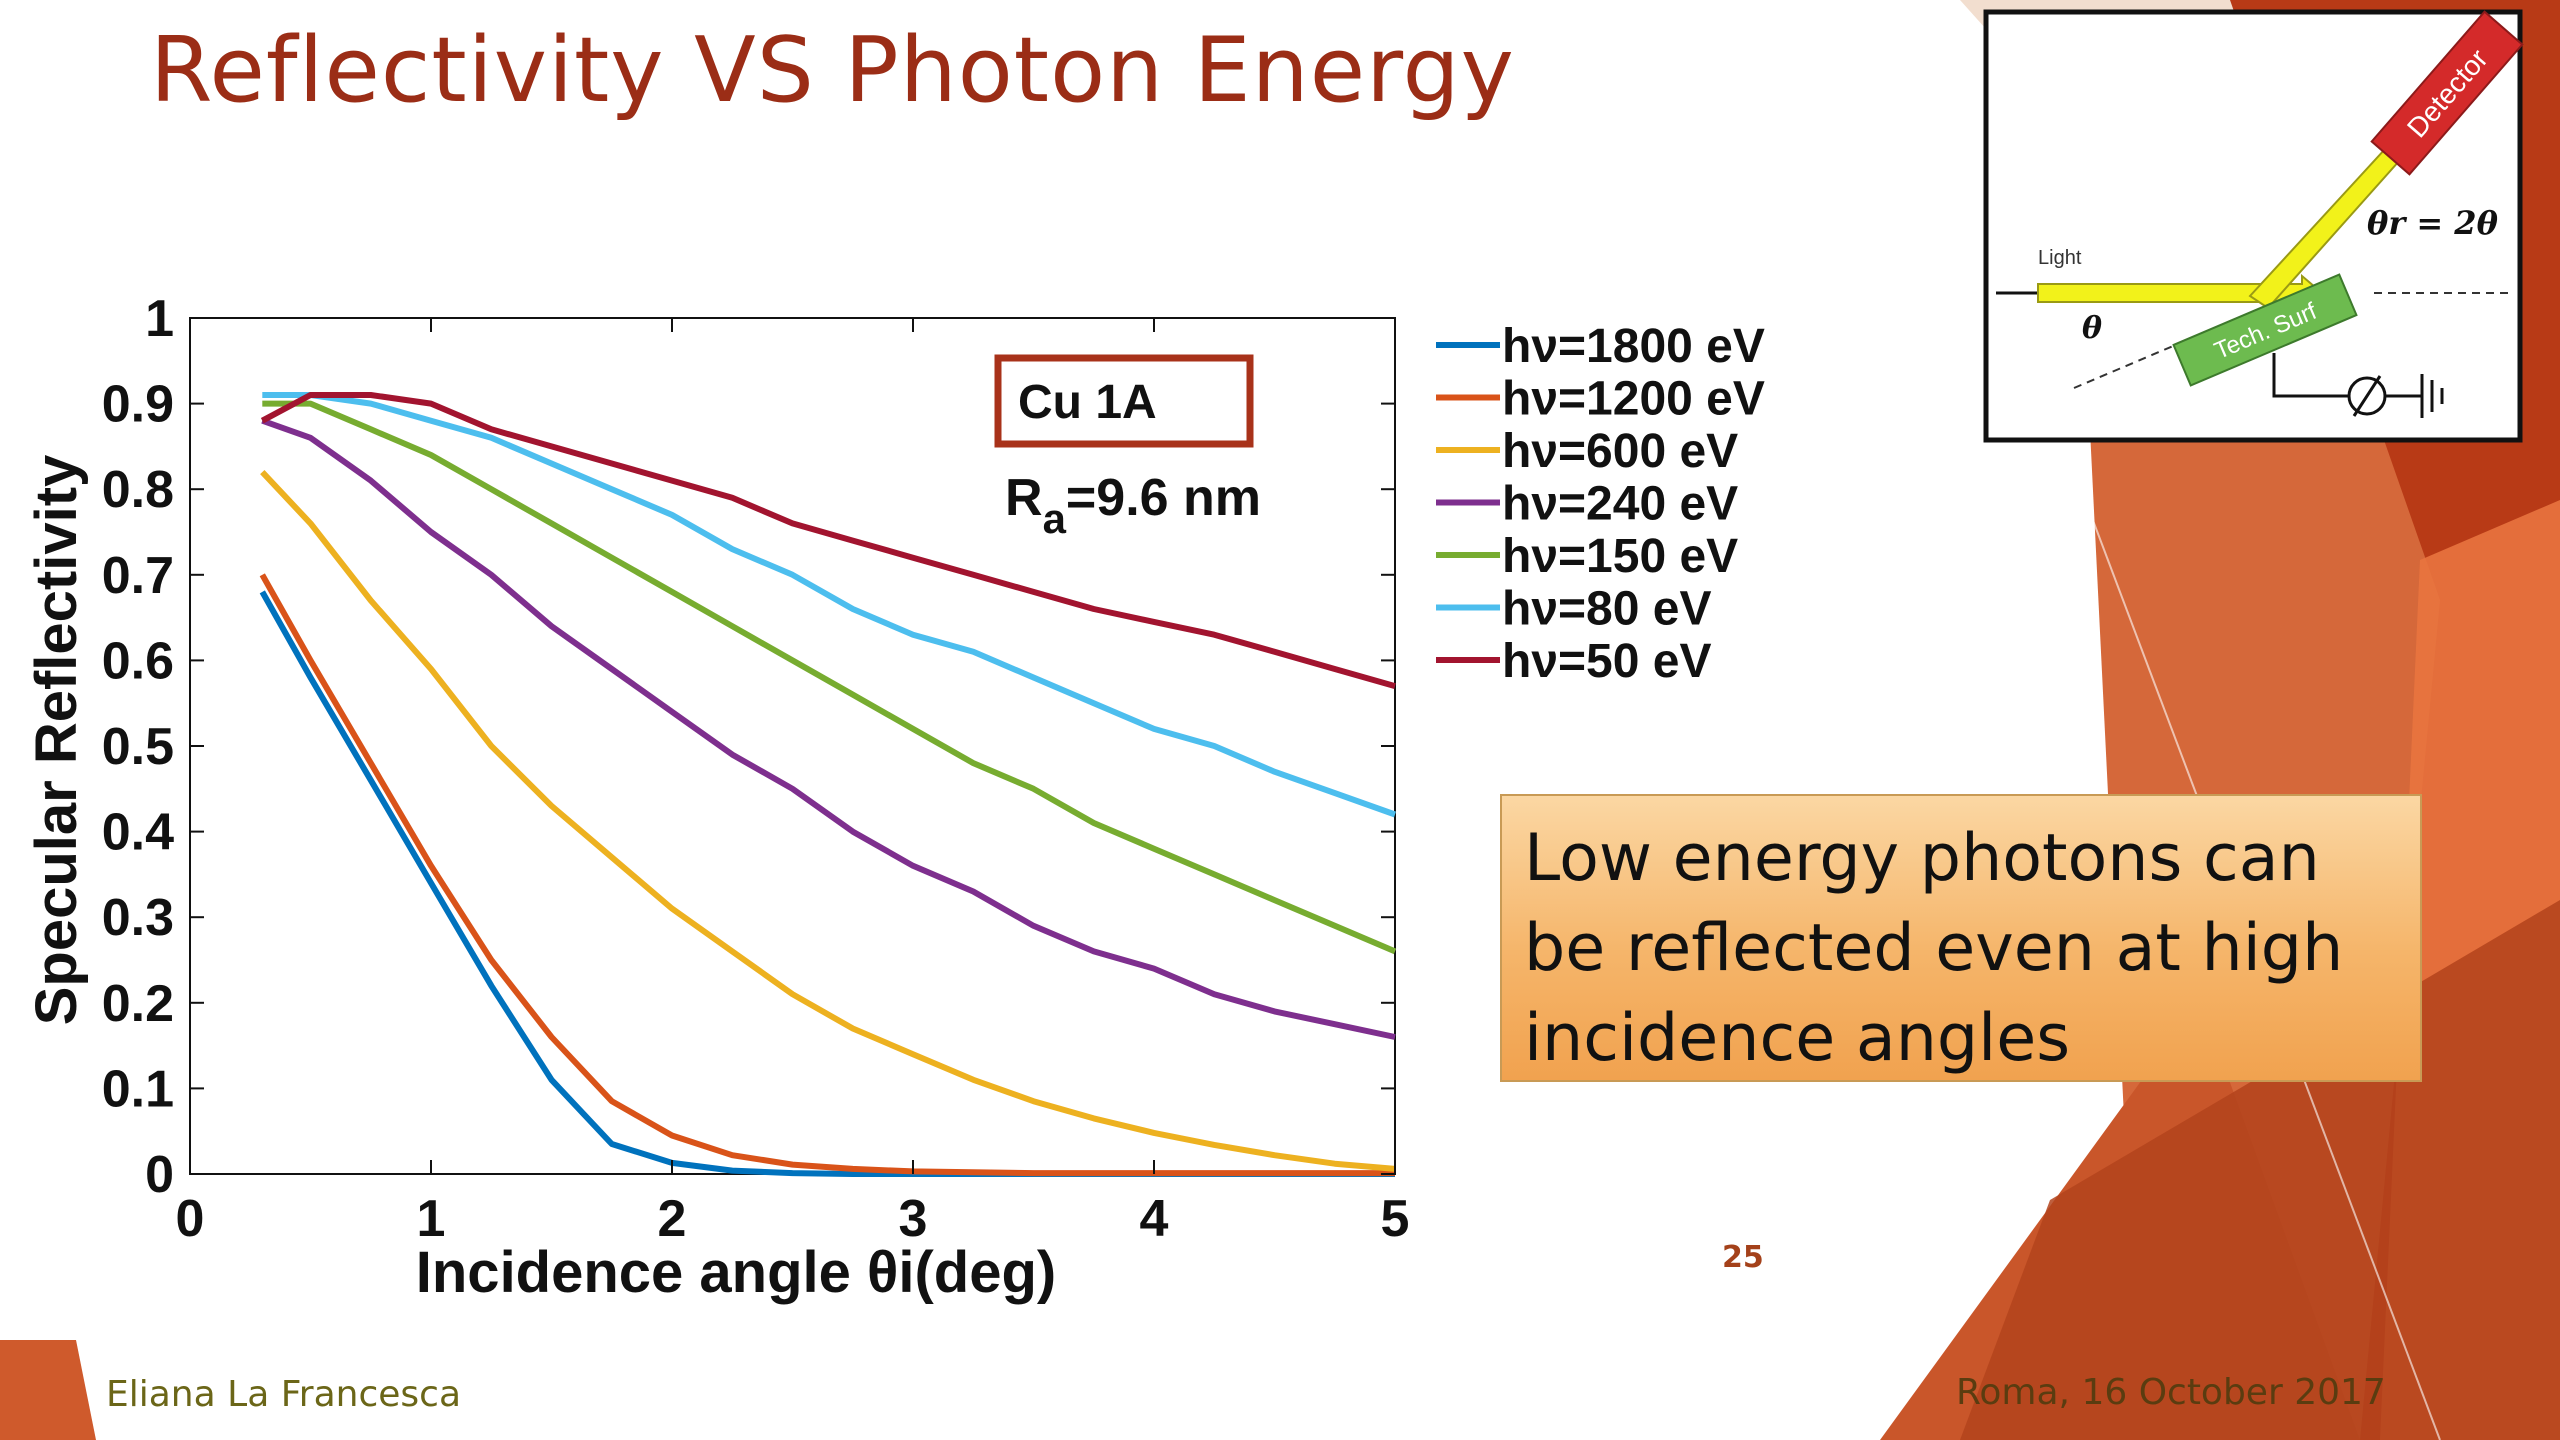 The image size is (2560, 1440). What do you see at coordinates (2253, 226) in the screenshot?
I see `reflection-geometry-diagram: Detector Tech. Surf Light θ θr = 2θ` at bounding box center [2253, 226].